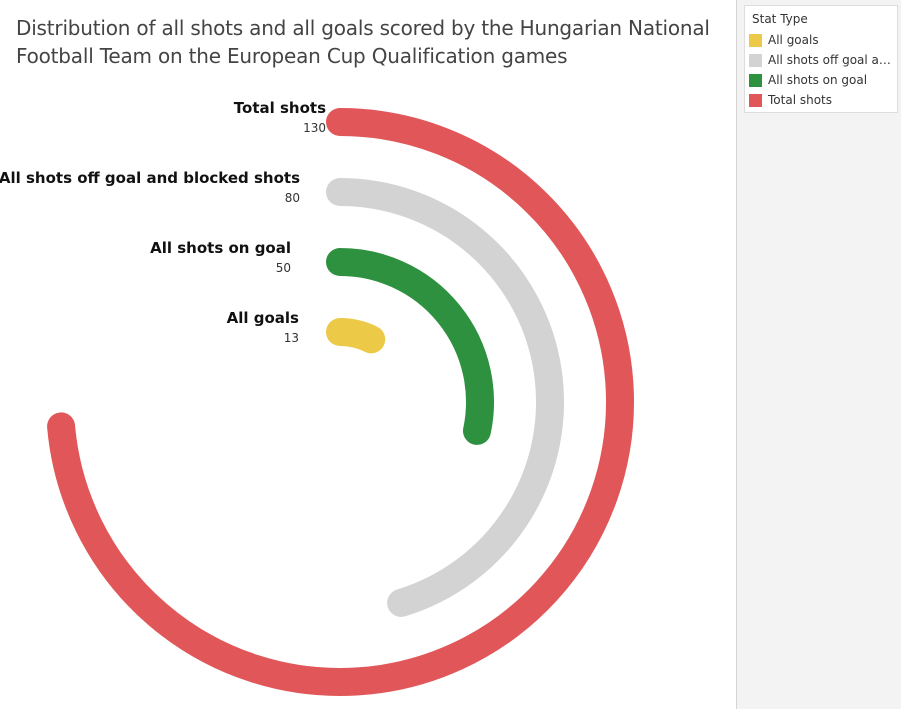  Describe the element at coordinates (831, 60) in the screenshot. I see `legend-label: All shots off goal and..` at that location.